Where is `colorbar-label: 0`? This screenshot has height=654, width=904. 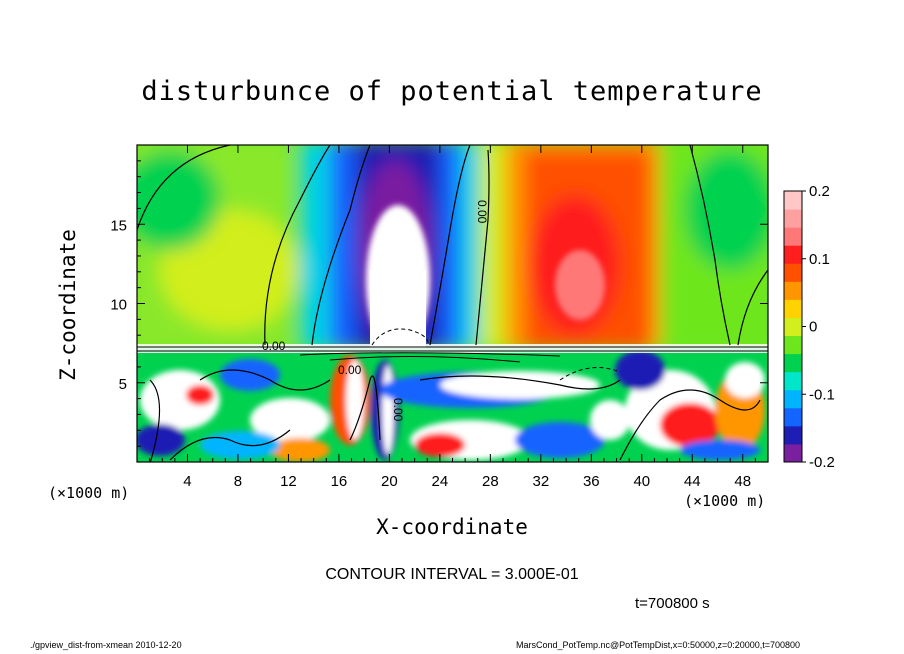 colorbar-label: 0 is located at coordinates (813, 327).